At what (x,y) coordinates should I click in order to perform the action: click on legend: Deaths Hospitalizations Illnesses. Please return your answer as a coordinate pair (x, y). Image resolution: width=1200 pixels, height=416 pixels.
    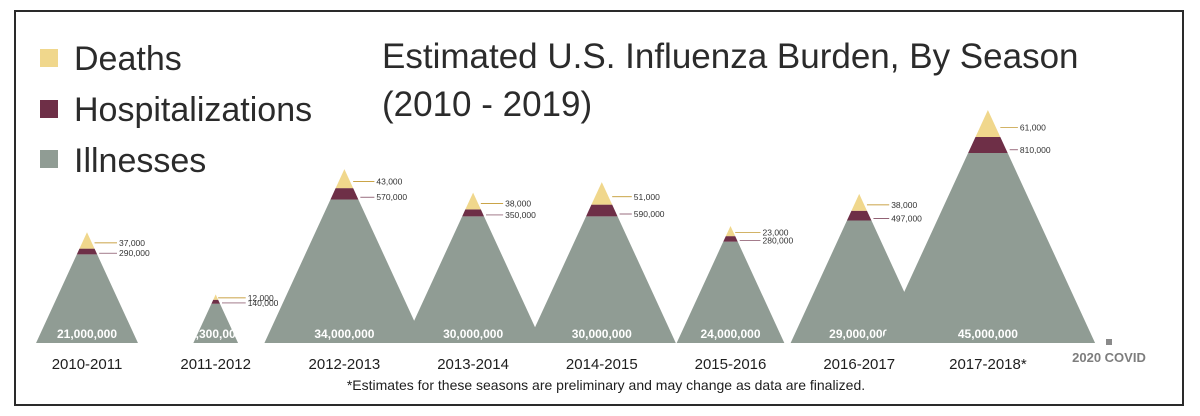
    Looking at the image, I should click on (176, 110).